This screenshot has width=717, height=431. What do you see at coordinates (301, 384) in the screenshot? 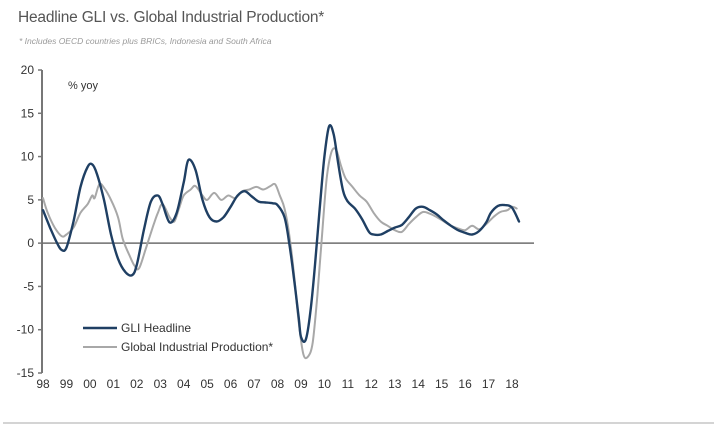
I see `x-tick-label: 09` at bounding box center [301, 384].